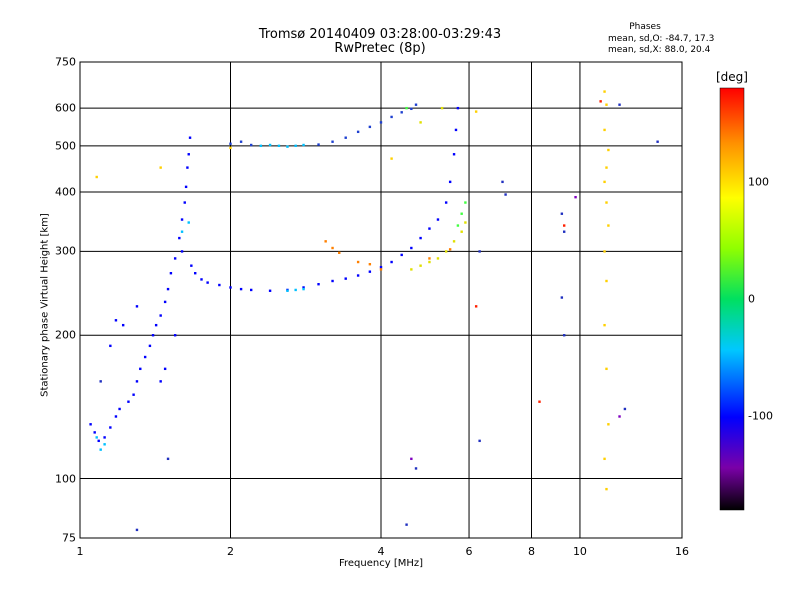 Image resolution: width=800 pixels, height=600 pixels. What do you see at coordinates (531, 551) in the screenshot?
I see `x-tick-label: 8` at bounding box center [531, 551].